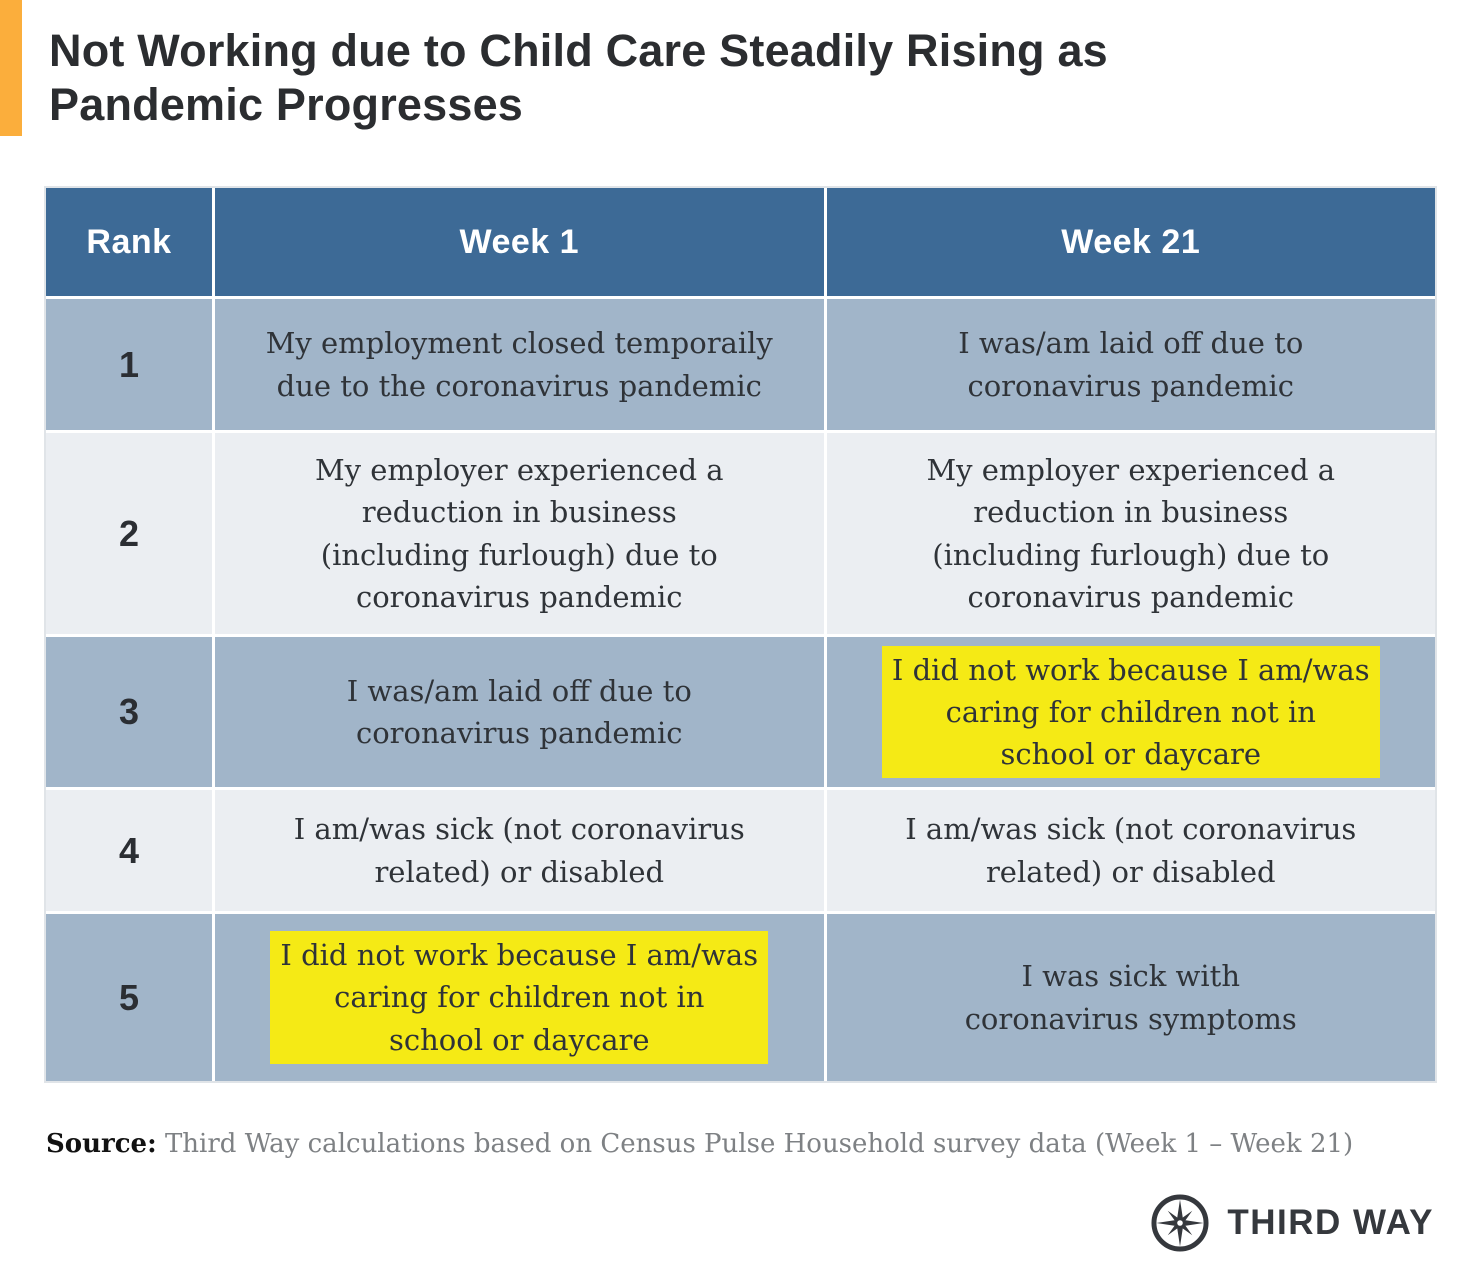 This screenshot has height=1278, width=1480. What do you see at coordinates (129, 850) in the screenshot?
I see `rank-cell-4: 4` at bounding box center [129, 850].